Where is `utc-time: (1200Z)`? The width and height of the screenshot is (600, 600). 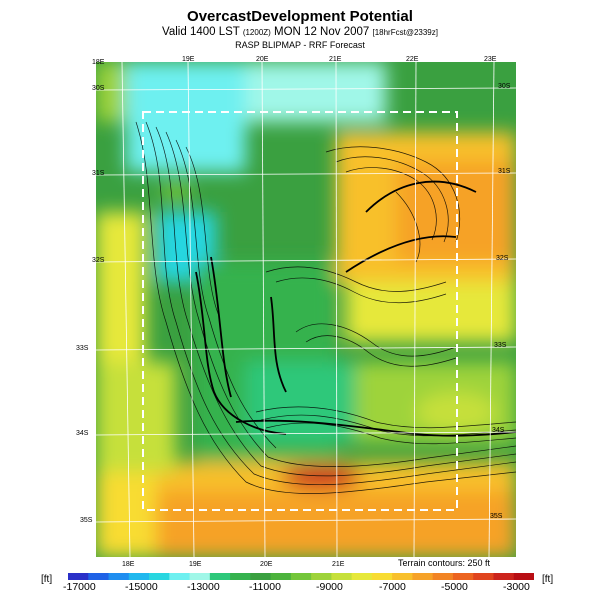 utc-time: (1200Z) is located at coordinates (256, 32).